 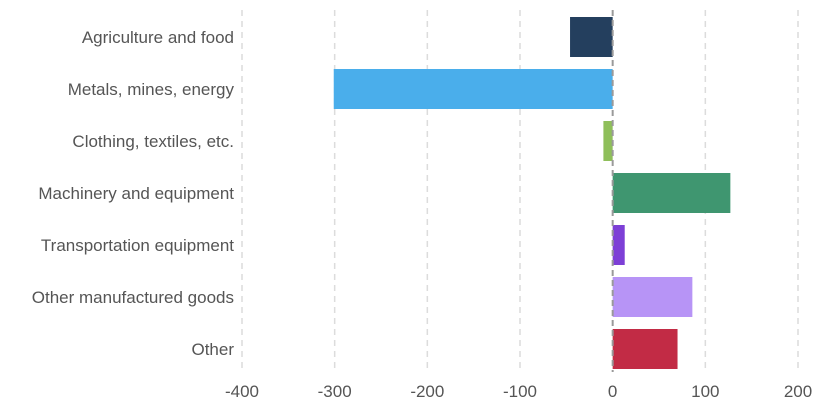 I want to click on x-tick-label: 200, so click(x=798, y=391).